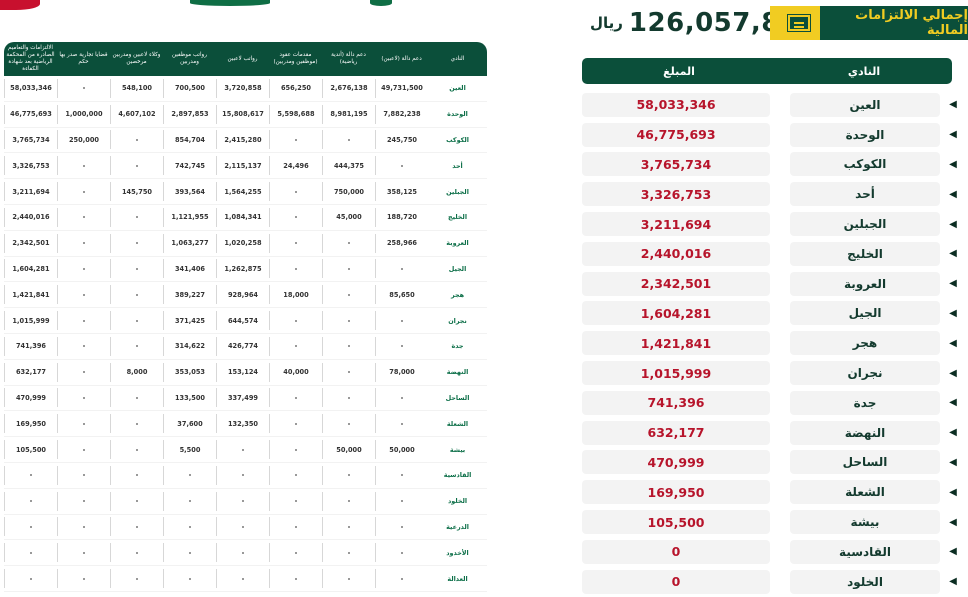 The height and width of the screenshot is (597, 968). Describe the element at coordinates (295, 58) in the screenshot. I see `header-contract-advances: مقدمات عقود (موظفين ومدربين)` at that location.